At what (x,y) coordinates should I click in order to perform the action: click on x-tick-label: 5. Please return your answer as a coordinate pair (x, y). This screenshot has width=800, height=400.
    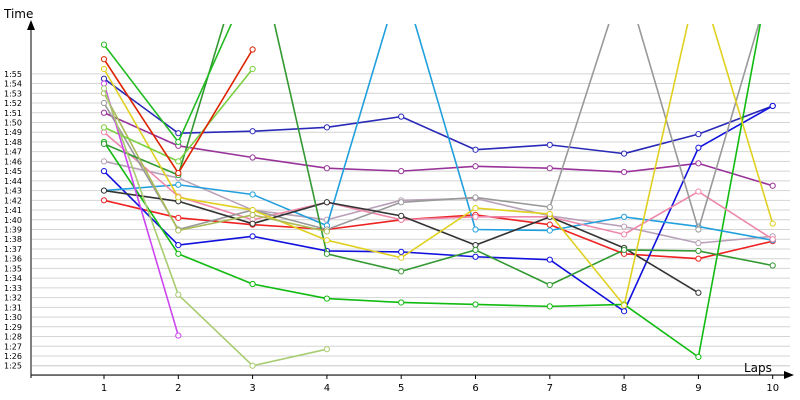
    Looking at the image, I should click on (401, 388).